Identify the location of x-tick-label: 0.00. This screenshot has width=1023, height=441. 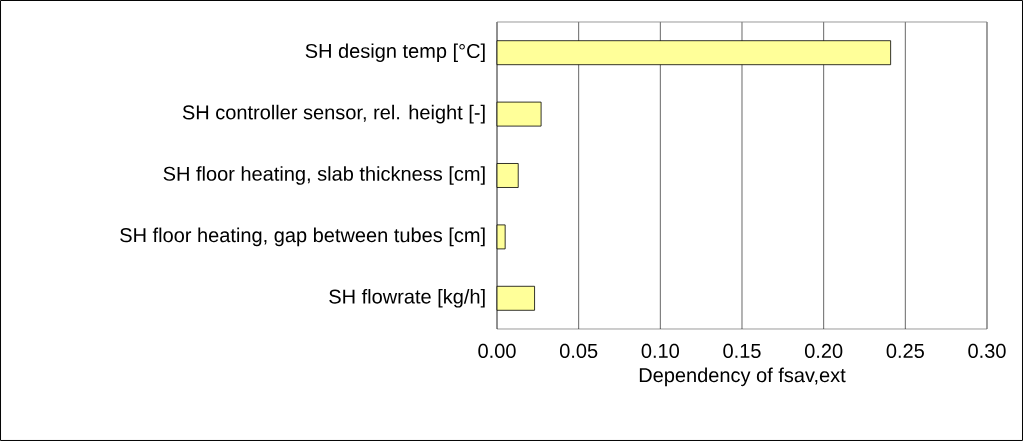
(497, 351).